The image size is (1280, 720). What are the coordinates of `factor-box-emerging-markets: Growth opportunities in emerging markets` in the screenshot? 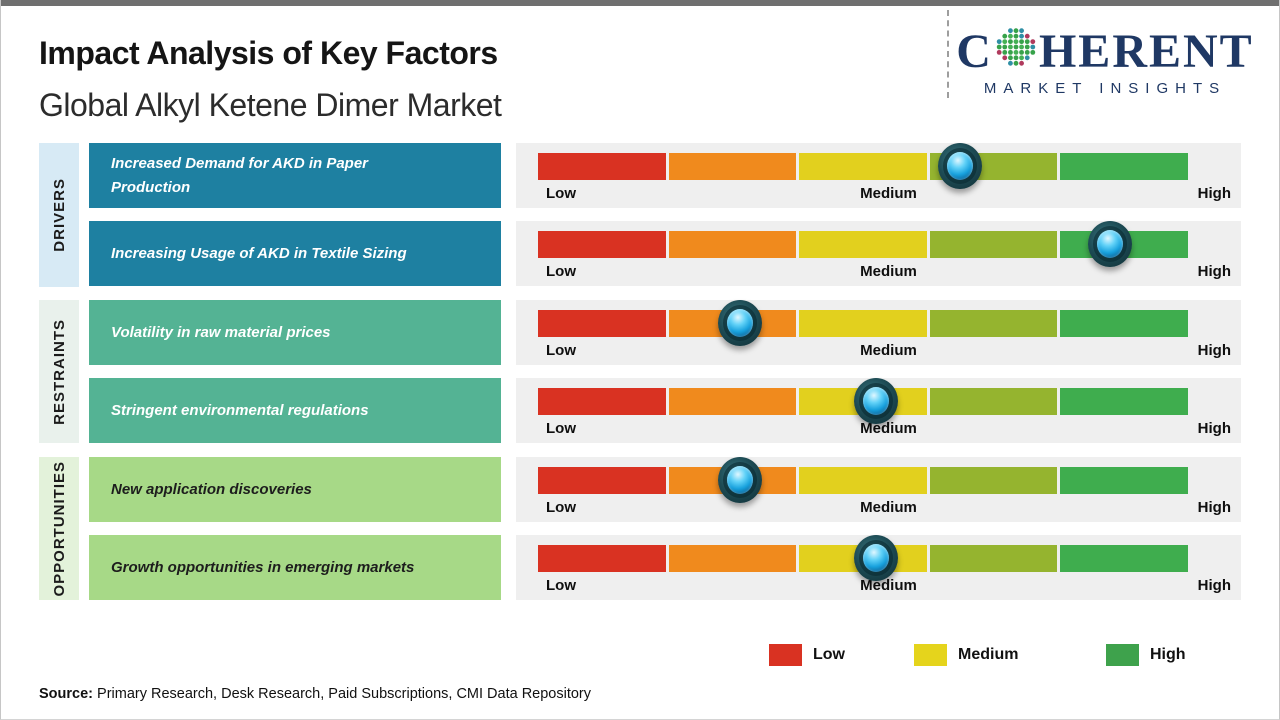 It's located at (295, 567).